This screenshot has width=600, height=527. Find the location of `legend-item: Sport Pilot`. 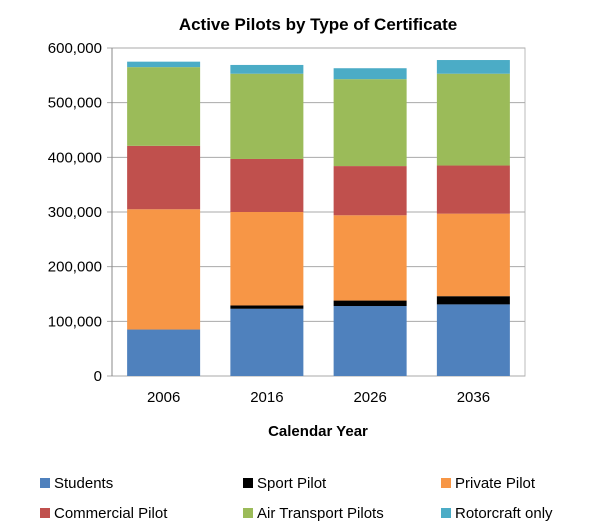

legend-item: Sport Pilot is located at coordinates (285, 483).